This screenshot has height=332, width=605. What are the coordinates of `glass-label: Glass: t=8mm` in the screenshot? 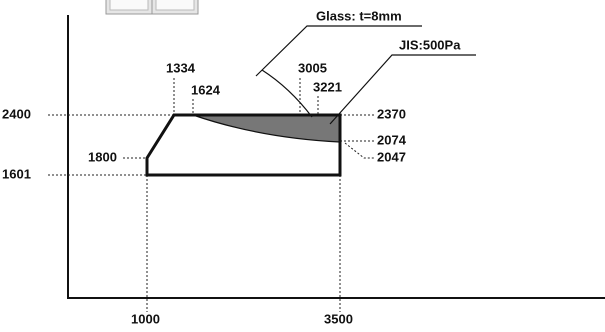 It's located at (359, 15).